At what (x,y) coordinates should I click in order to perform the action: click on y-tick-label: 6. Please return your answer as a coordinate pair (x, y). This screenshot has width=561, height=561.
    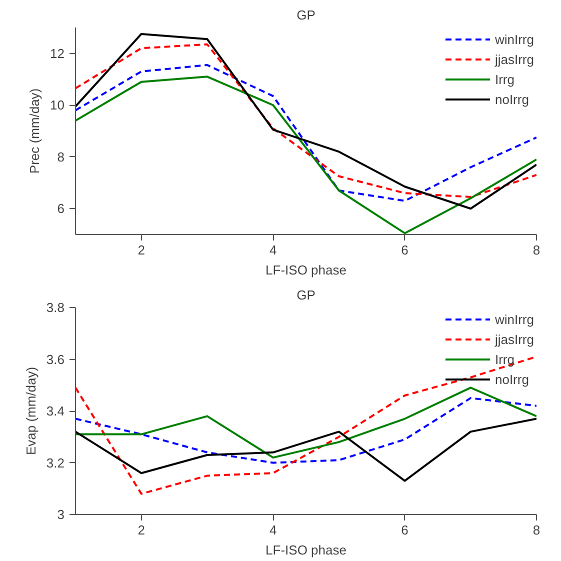
    Looking at the image, I should click on (61, 208).